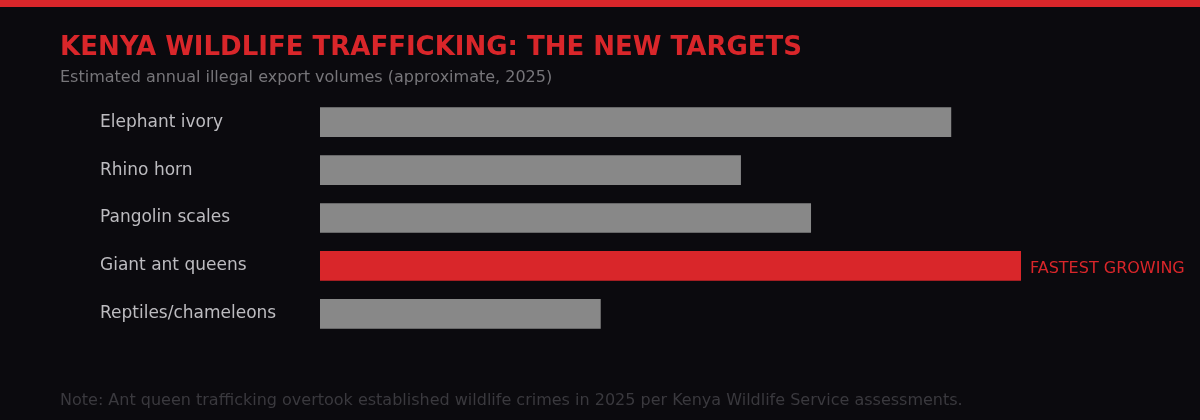 The image size is (1200, 420). Describe the element at coordinates (161, 120) in the screenshot. I see `y-tick-label: Elephant ivory` at that location.